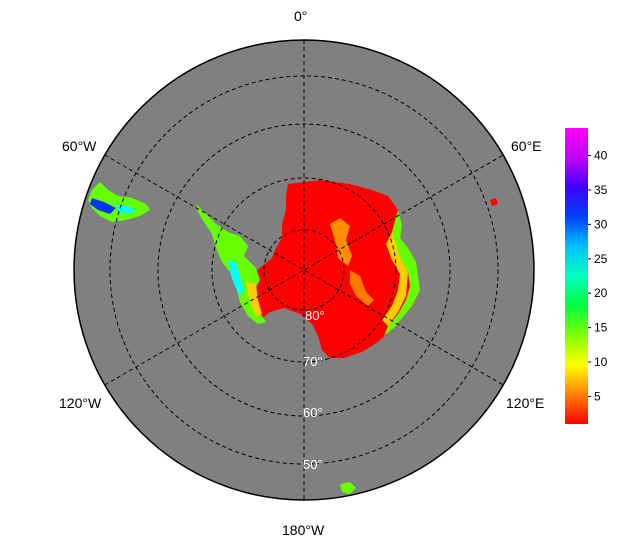  I want to click on lon-label-60e: 60°E, so click(526, 146).